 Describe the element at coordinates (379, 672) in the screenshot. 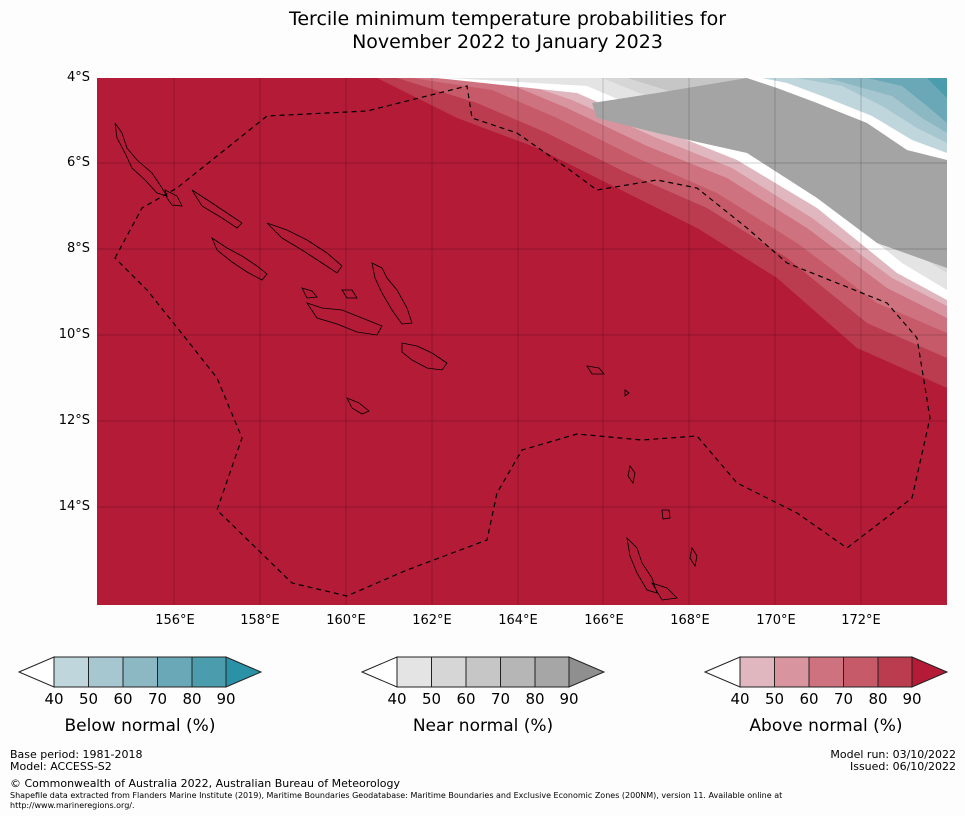

I see `colorbar-near-low-arrow` at that location.